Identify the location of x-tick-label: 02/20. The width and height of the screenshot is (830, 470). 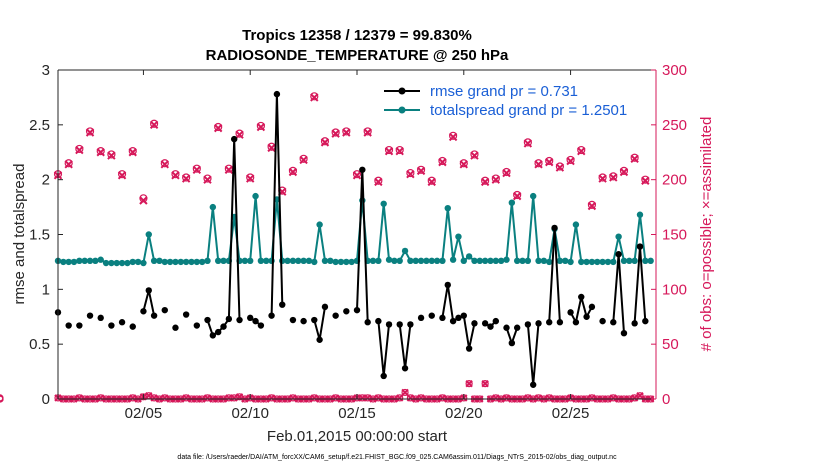
(464, 413).